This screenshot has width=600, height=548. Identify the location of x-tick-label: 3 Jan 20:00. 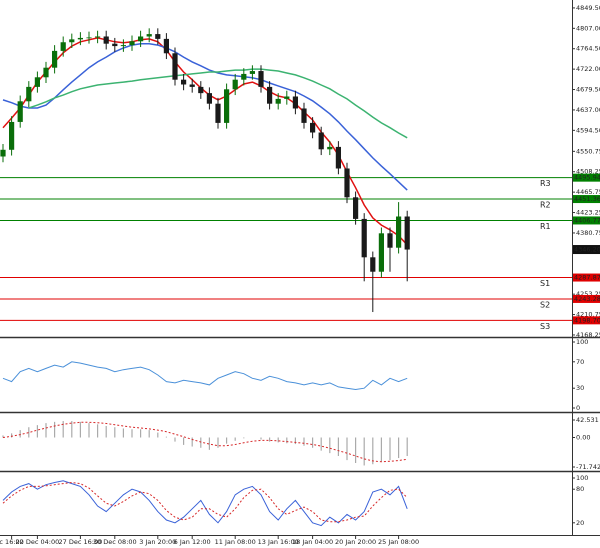
(157, 542).